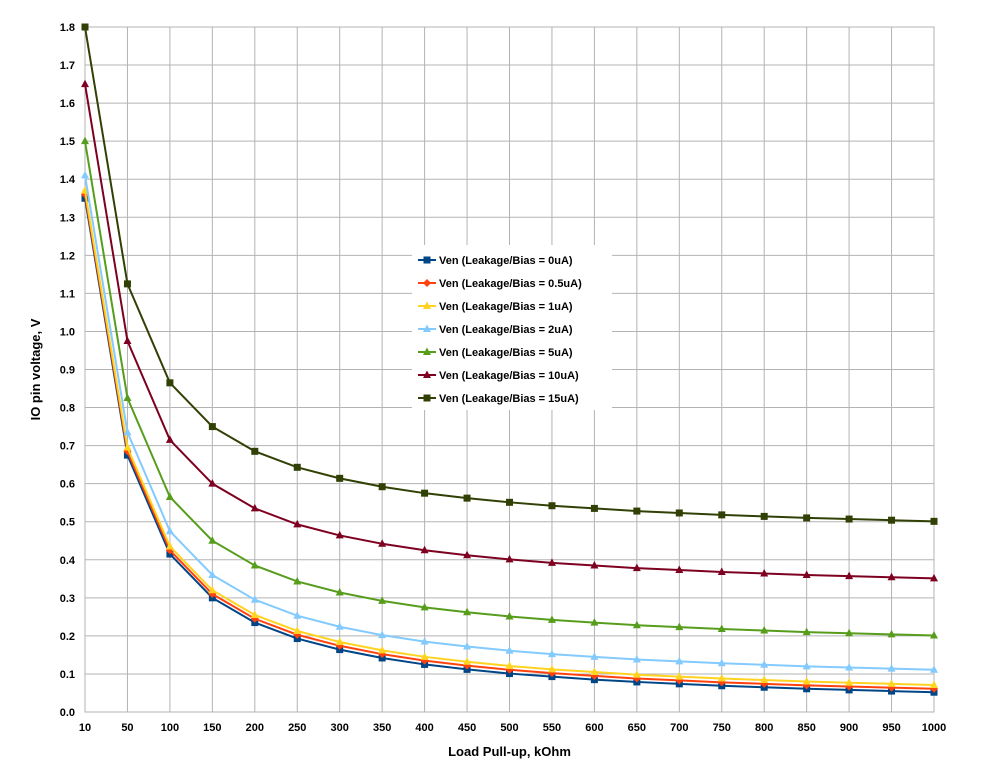 The width and height of the screenshot is (984, 775). I want to click on x-tick-label: 700, so click(679, 728).